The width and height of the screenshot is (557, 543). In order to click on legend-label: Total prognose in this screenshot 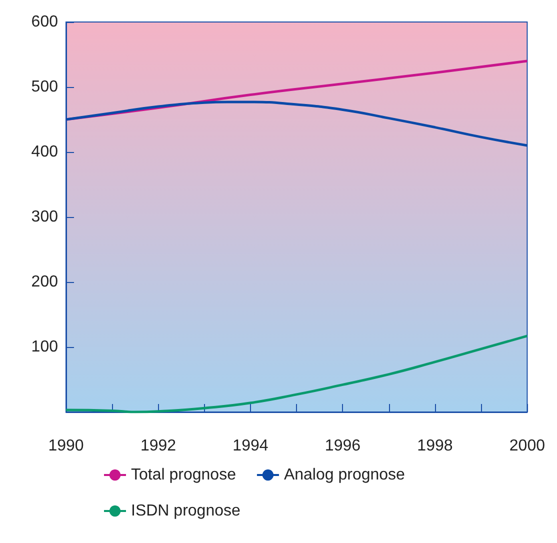, I will do `click(183, 475)`.